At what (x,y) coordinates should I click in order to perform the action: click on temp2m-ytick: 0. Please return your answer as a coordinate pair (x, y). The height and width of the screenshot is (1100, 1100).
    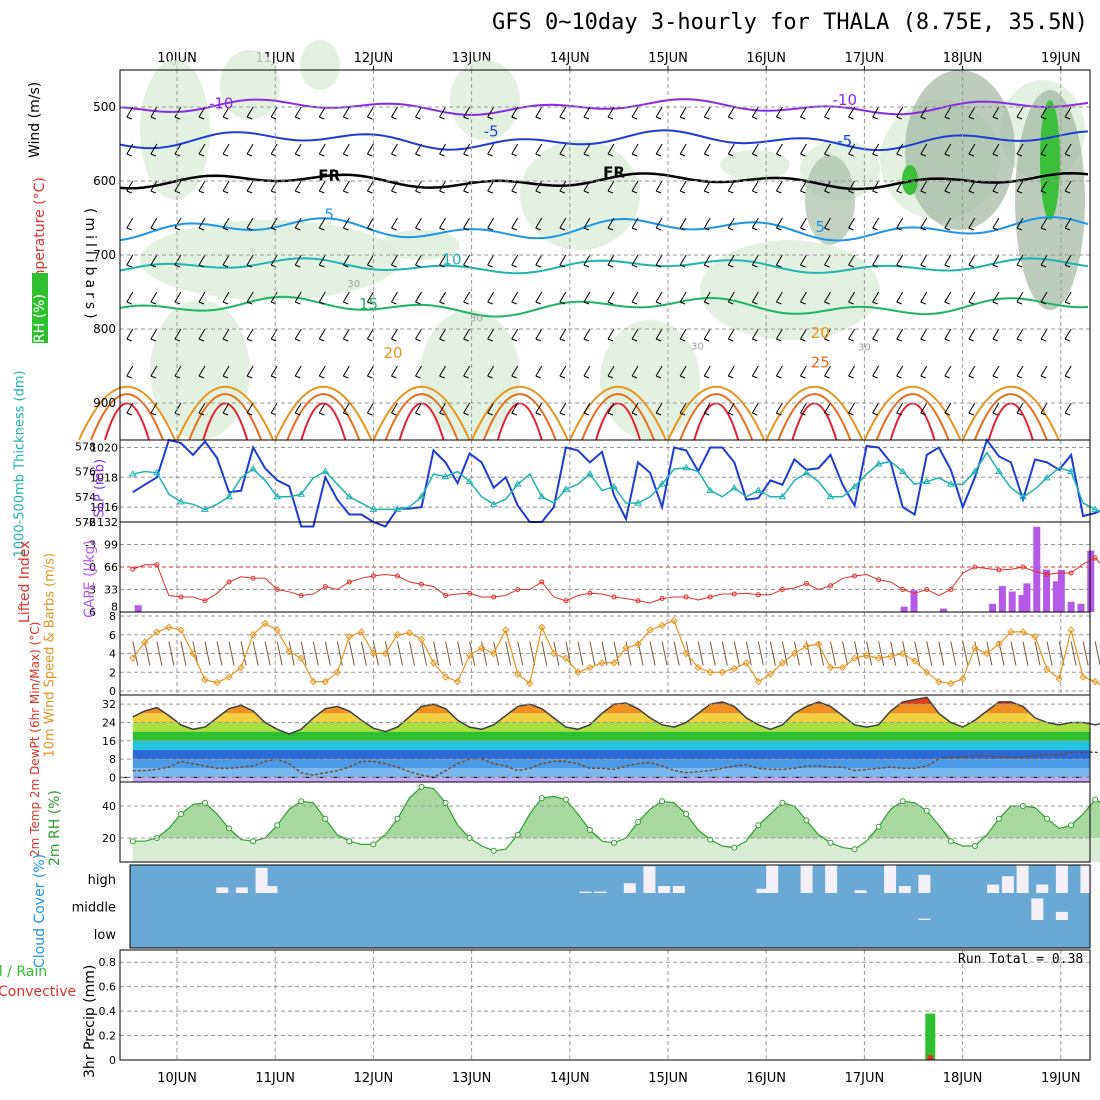
    Looking at the image, I should click on (112, 777).